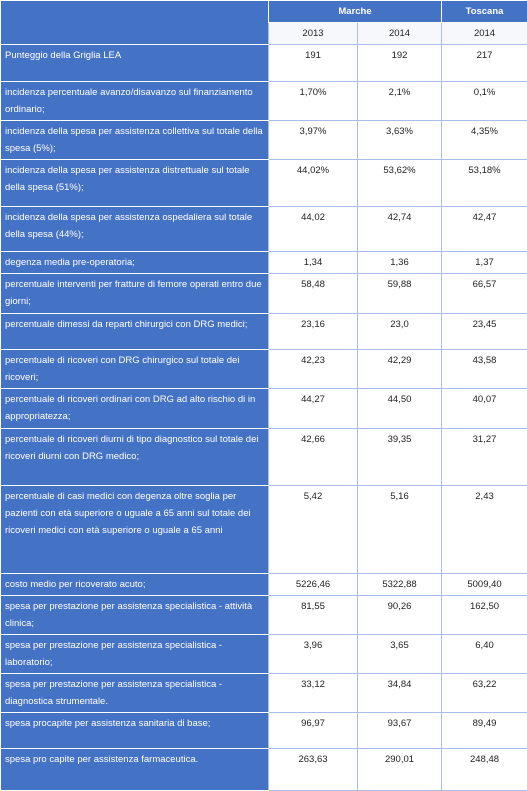 This screenshot has width=527, height=791. I want to click on value-cell: 63,22, so click(484, 693).